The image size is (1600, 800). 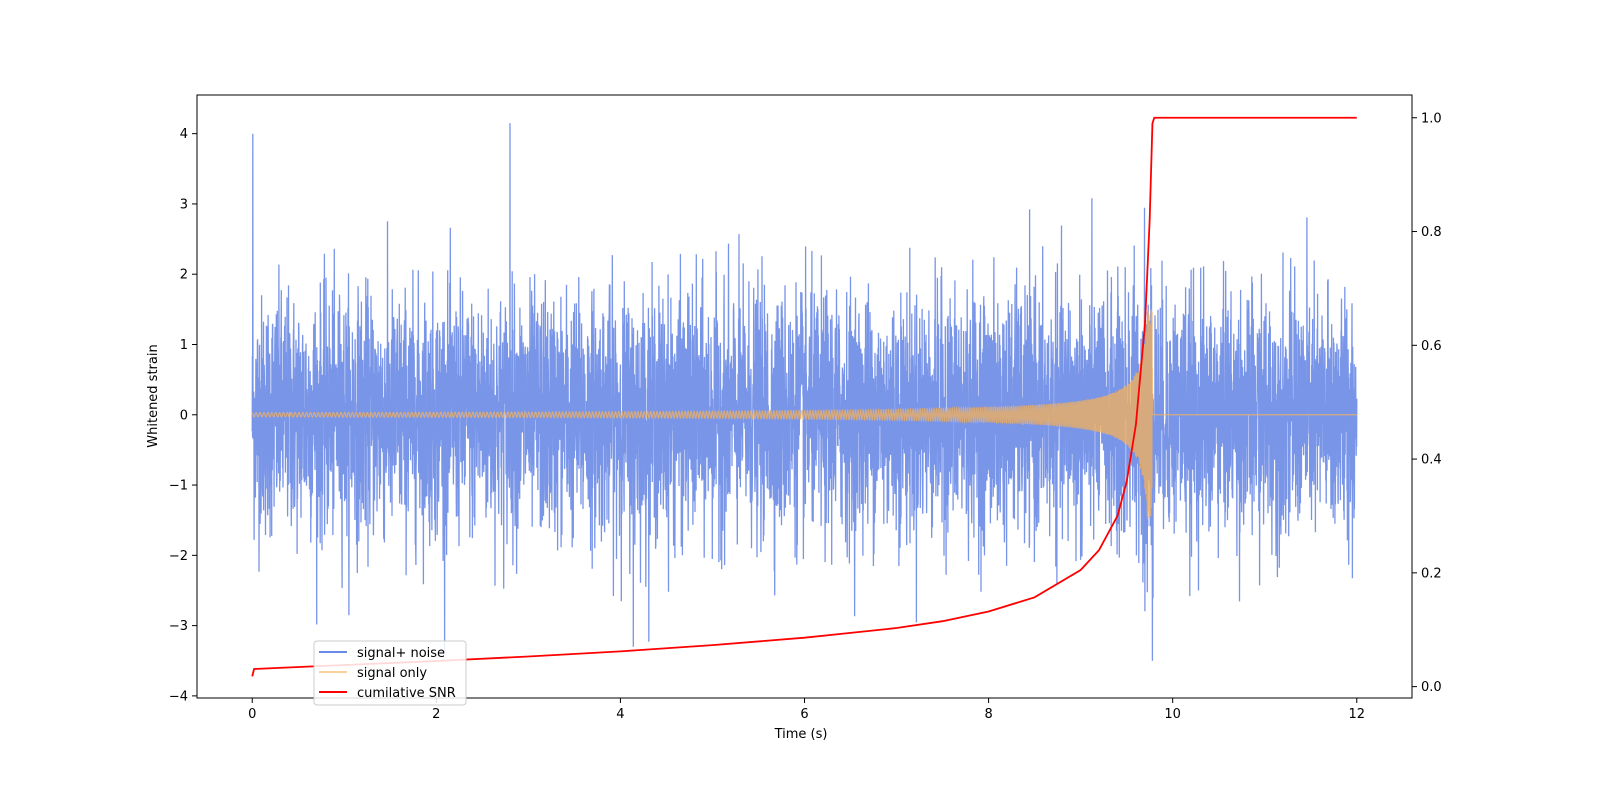 I want to click on y-left-tick-label: −4, so click(x=178, y=696).